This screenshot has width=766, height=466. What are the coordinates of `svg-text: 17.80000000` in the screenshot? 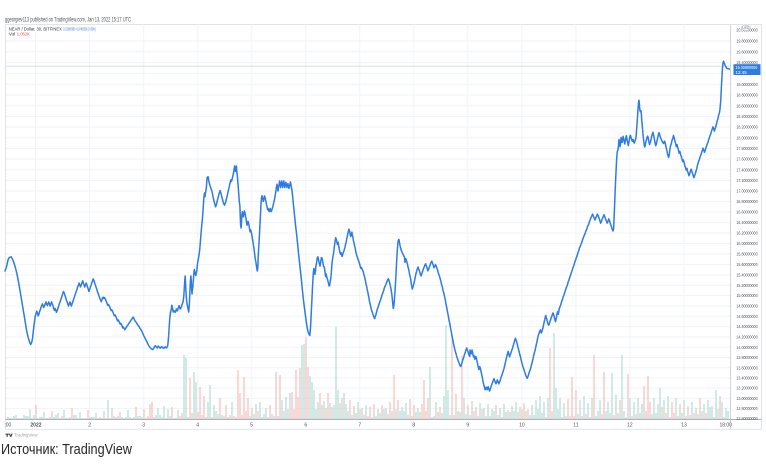 It's located at (747, 148).